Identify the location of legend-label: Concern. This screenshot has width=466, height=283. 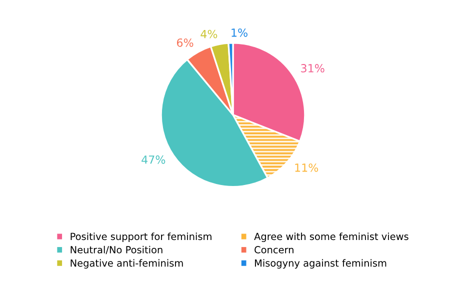
(274, 250).